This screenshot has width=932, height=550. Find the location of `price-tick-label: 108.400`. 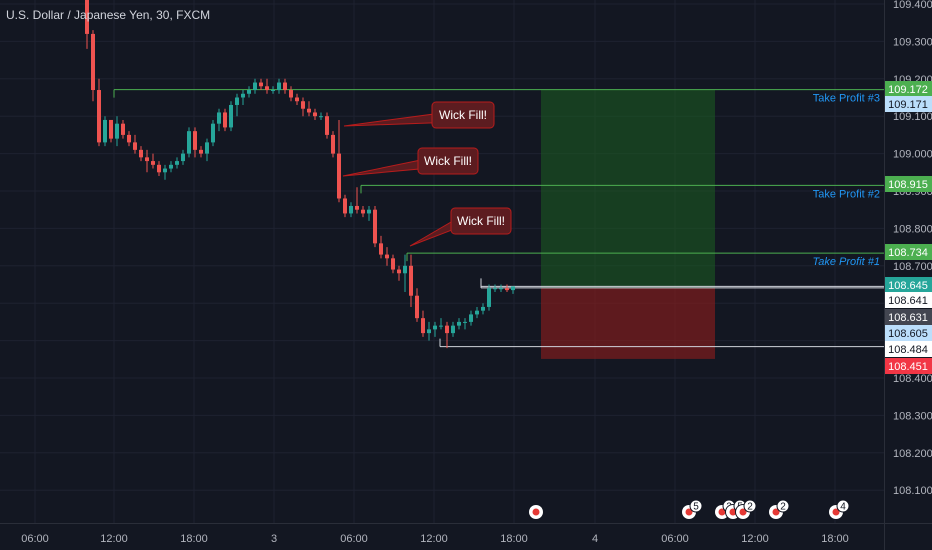

price-tick-label: 108.400 is located at coordinates (912, 379).